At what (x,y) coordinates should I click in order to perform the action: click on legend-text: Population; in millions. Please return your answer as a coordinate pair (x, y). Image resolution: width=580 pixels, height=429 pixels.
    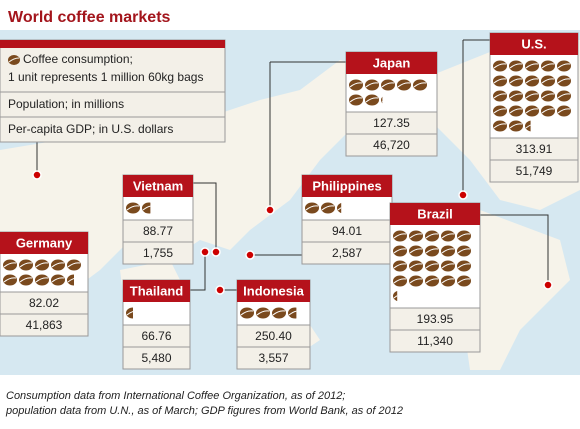
    Looking at the image, I should click on (66, 104).